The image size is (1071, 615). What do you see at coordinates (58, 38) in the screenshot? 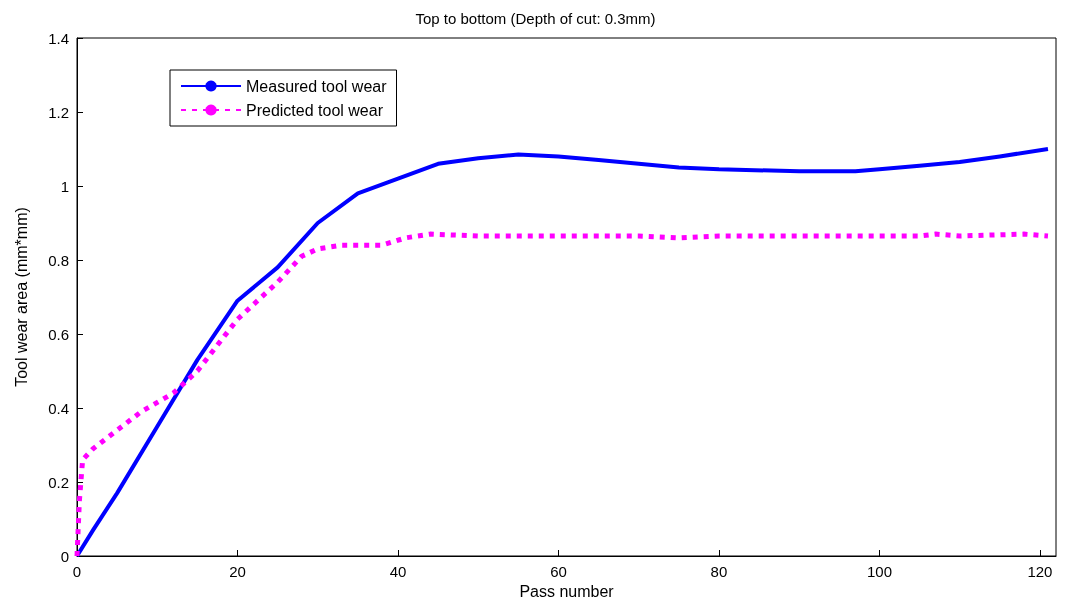
I see `y-tick-label: 1.4` at bounding box center [58, 38].